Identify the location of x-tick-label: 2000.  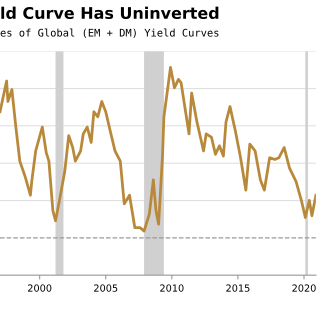
(40, 288).